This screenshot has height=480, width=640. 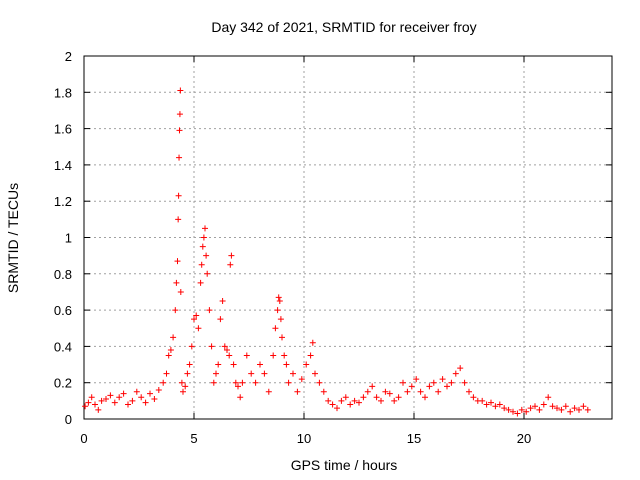 I want to click on y-tick-label: 0, so click(x=68, y=419).